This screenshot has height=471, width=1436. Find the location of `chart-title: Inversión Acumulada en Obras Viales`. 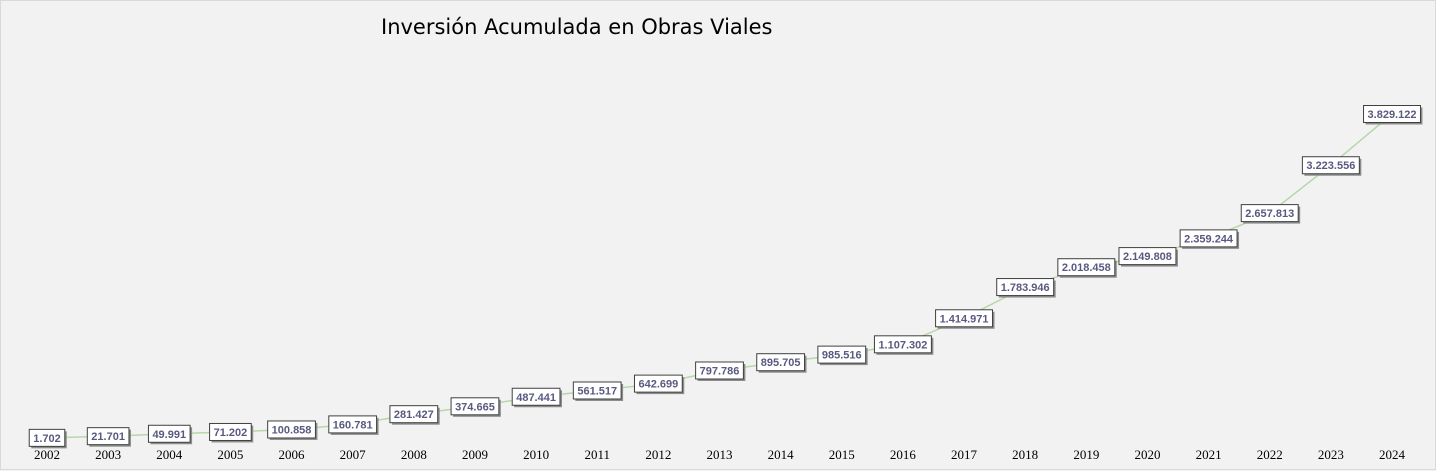

chart-title: Inversión Acumulada en Obras Viales is located at coordinates (577, 27).